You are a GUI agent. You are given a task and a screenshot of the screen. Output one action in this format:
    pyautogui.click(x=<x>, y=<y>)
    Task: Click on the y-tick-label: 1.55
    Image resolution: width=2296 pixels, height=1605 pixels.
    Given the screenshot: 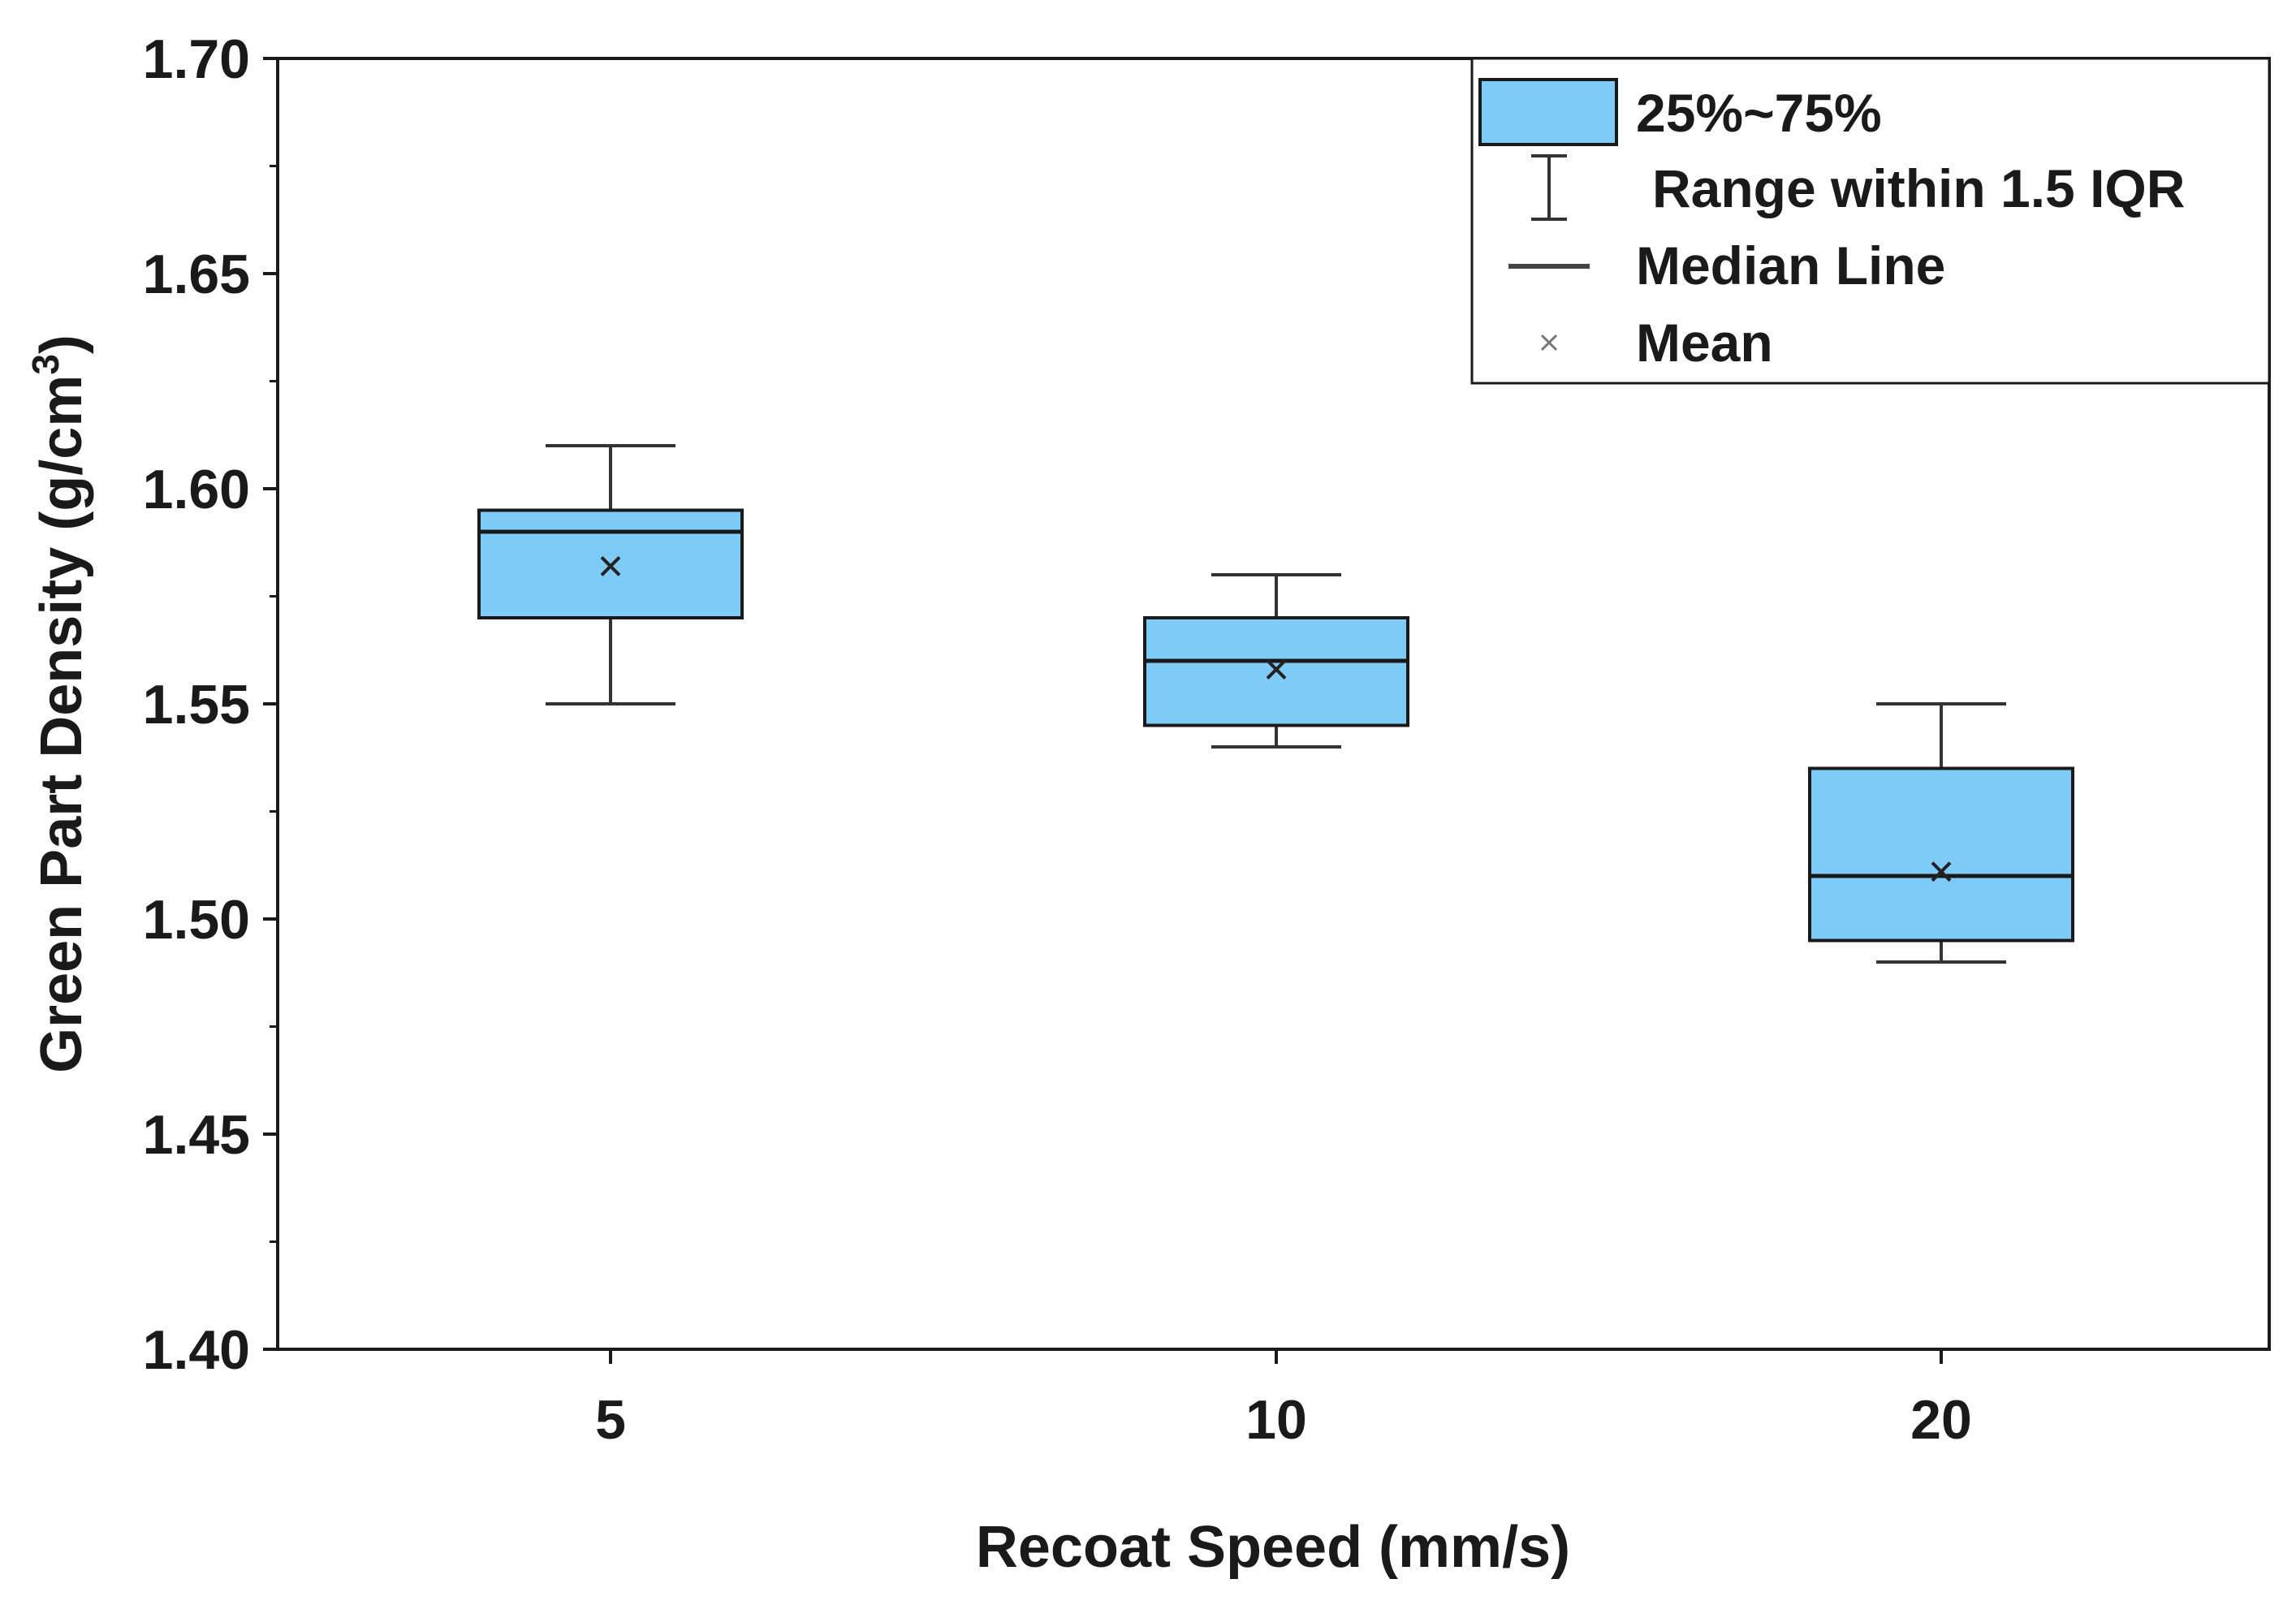 What is the action you would take?
    pyautogui.click(x=196, y=705)
    